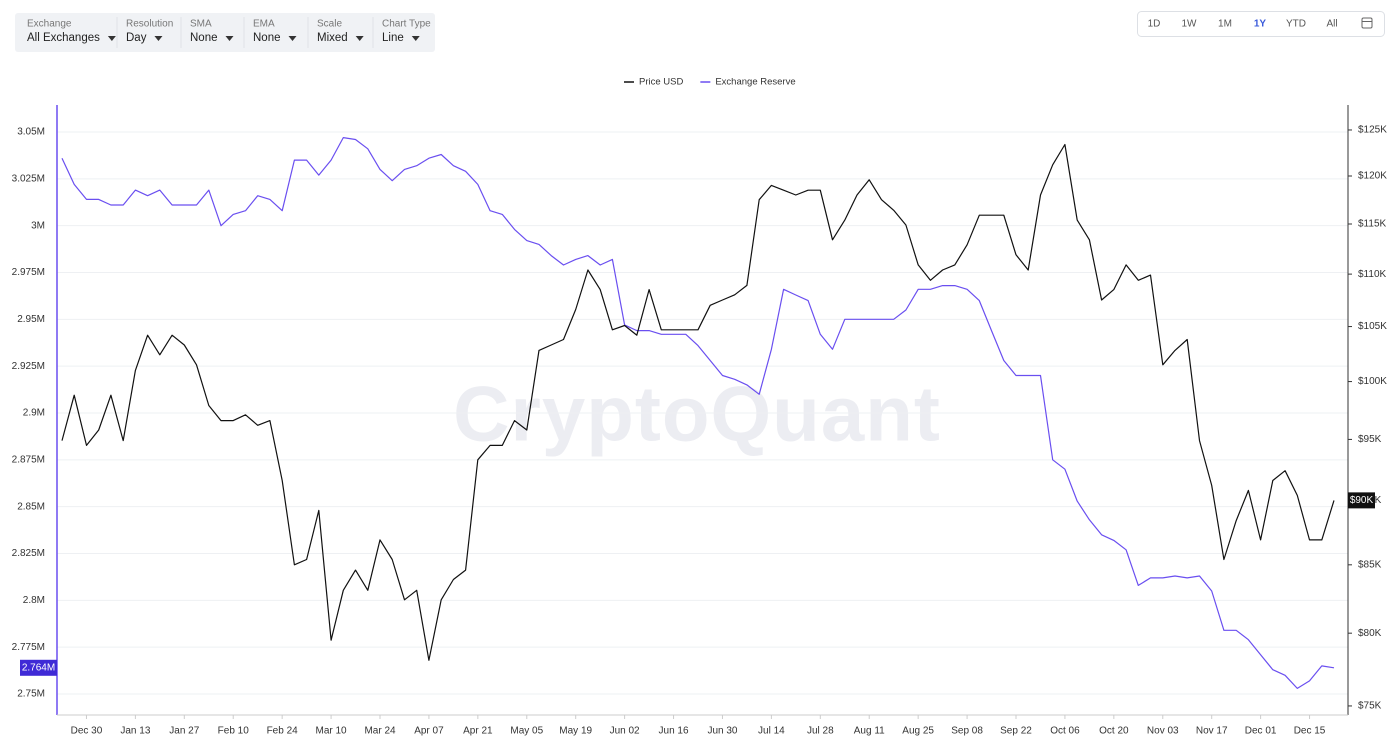 The image size is (1400, 744). What do you see at coordinates (34, 413) in the screenshot?
I see `y-tick-label: 2.9M` at bounding box center [34, 413].